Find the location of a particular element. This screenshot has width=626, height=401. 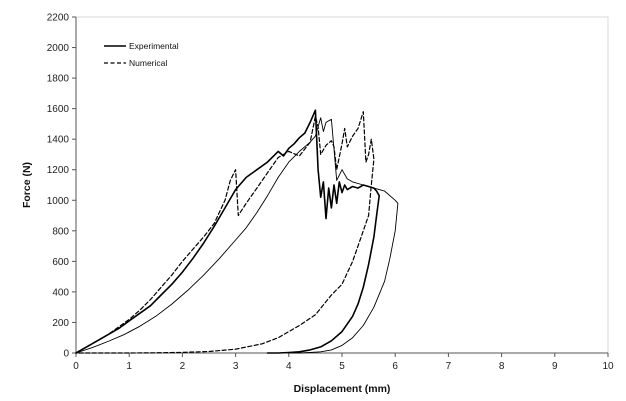

x-axis-title: Displacement (mm) is located at coordinates (342, 389).